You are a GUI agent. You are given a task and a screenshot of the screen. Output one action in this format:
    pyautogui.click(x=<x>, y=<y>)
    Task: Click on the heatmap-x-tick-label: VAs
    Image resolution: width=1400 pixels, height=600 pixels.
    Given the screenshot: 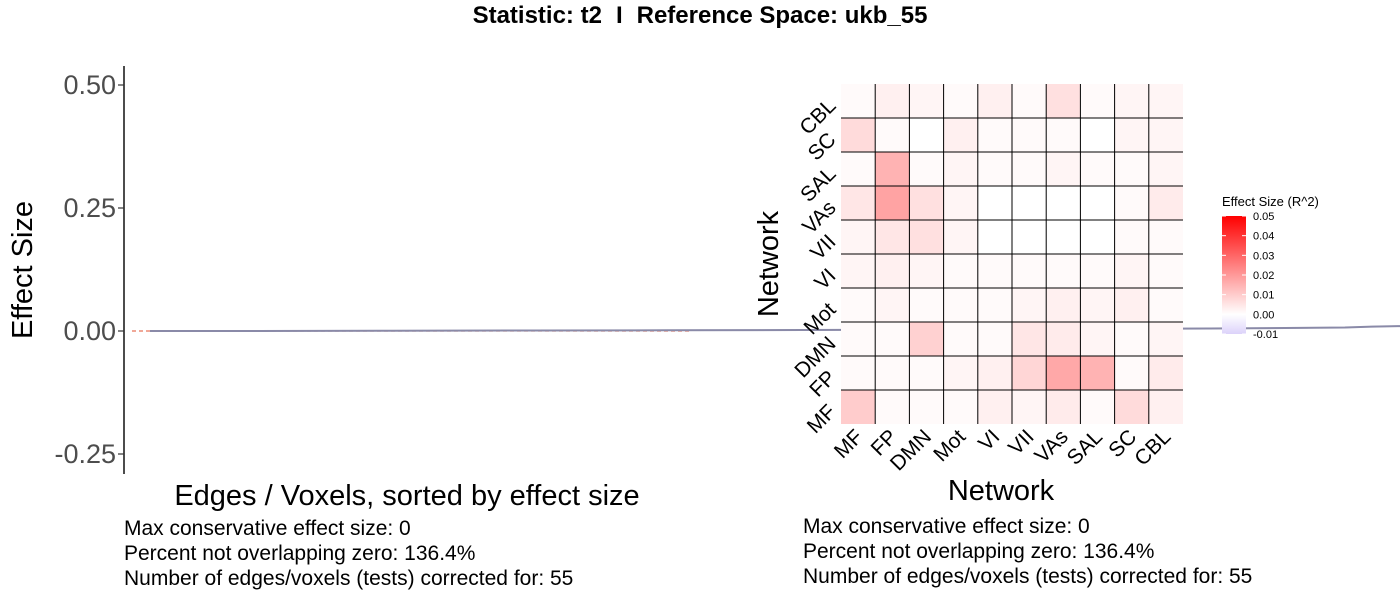 What is the action you would take?
    pyautogui.click(x=1051, y=446)
    